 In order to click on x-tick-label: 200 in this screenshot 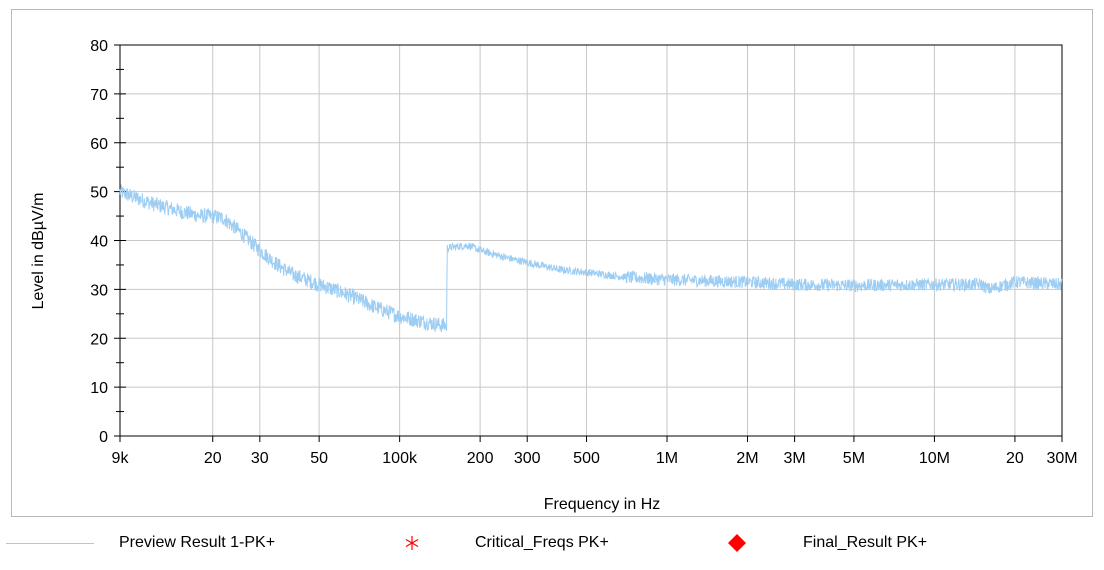, I will do `click(480, 458)`.